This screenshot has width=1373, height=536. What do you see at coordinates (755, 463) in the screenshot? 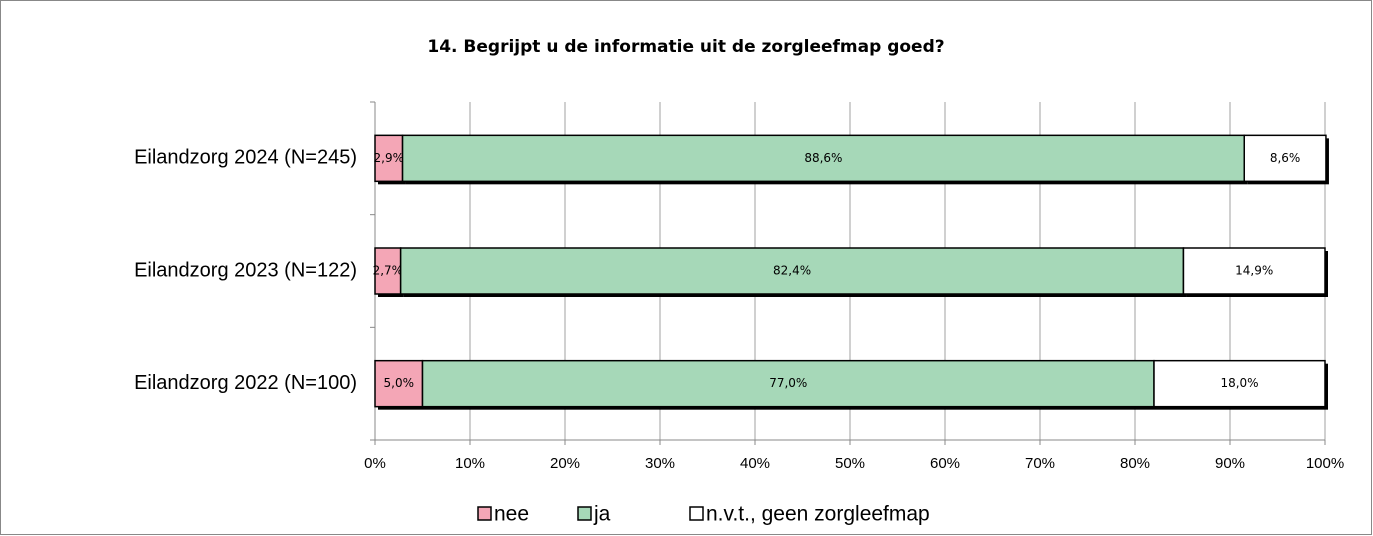
I see `x-tick-label: 40%` at bounding box center [755, 463].